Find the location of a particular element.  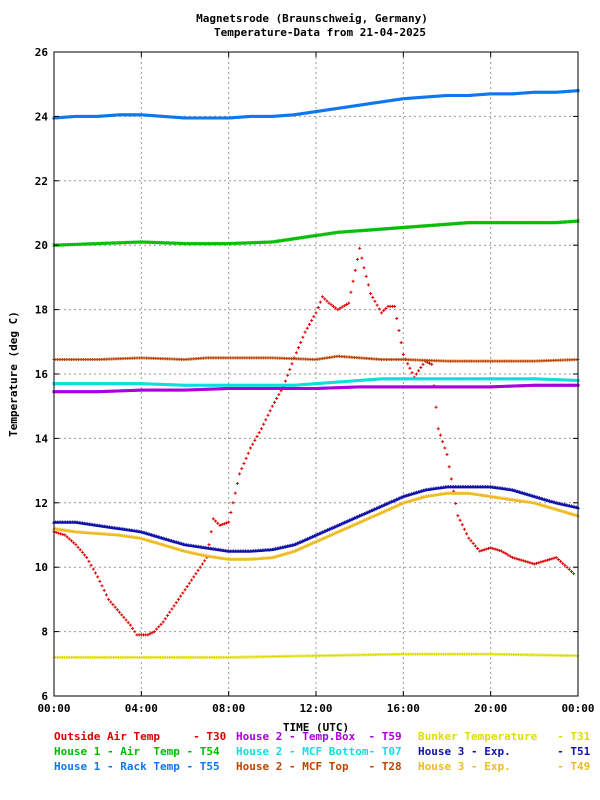

legend-item-t59: House 2 - Temp.Box - T59 is located at coordinates (319, 736).